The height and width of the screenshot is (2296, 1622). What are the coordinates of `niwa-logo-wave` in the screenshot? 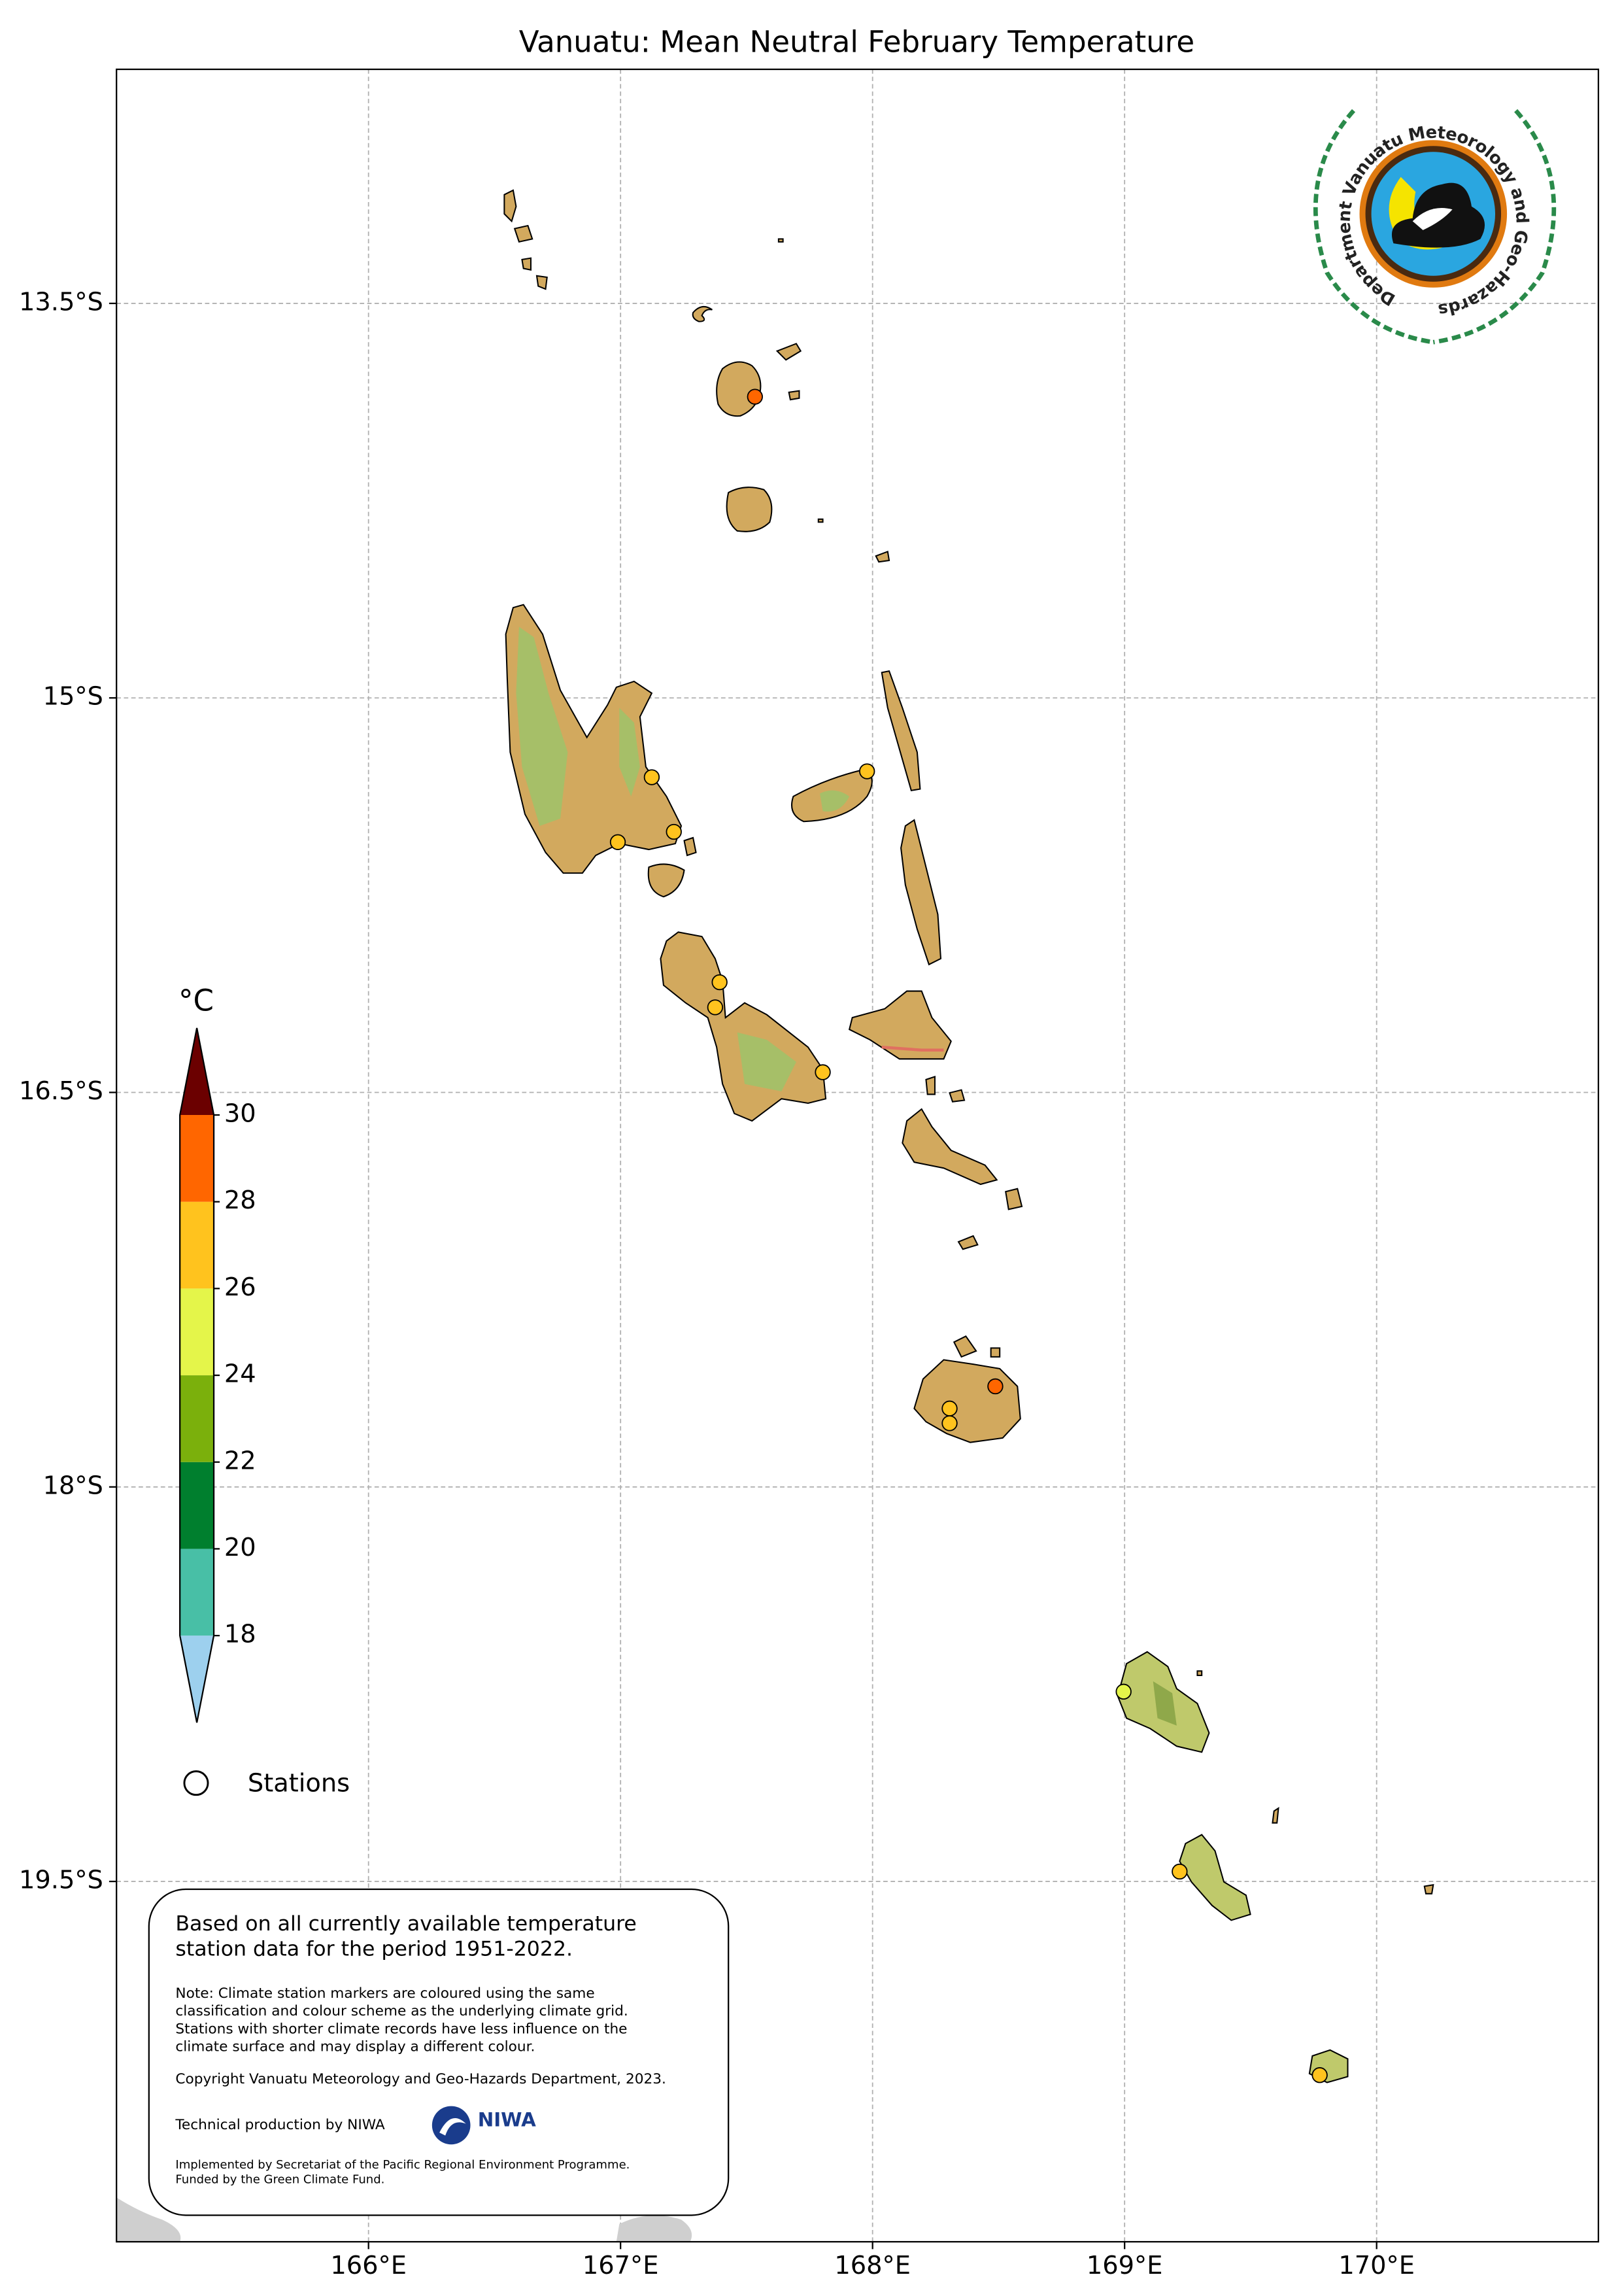 It's located at (452, 2126).